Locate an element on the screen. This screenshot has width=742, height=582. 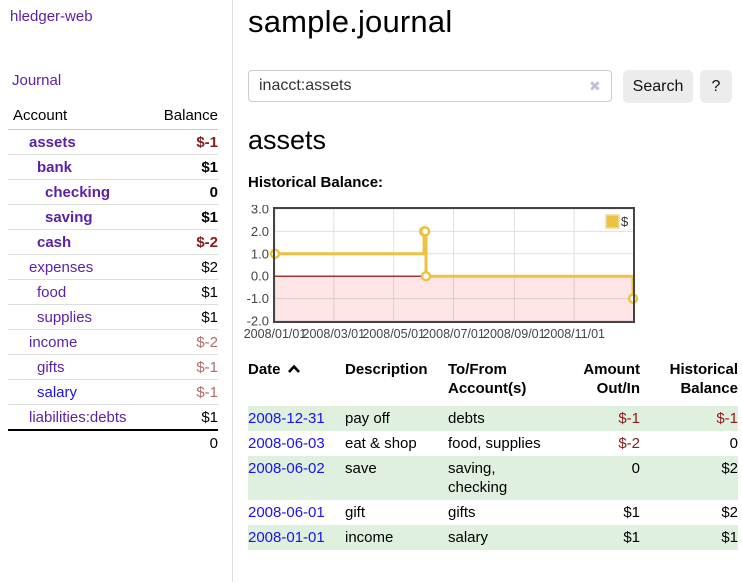
register-accounts: salary is located at coordinates (468, 537).